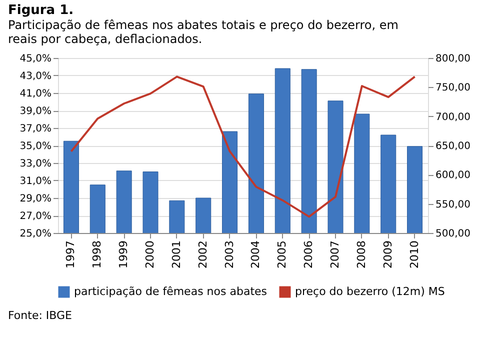  What do you see at coordinates (370, 291) in the screenshot?
I see `legend-label: preço do bezerro (12m) MS` at bounding box center [370, 291].